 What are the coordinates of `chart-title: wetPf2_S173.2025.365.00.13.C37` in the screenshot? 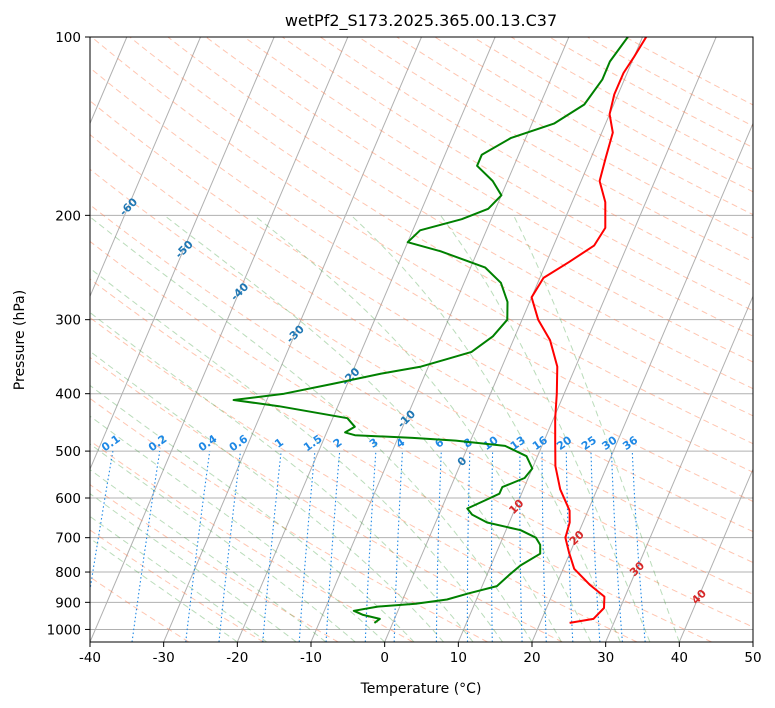 It's located at (421, 21).